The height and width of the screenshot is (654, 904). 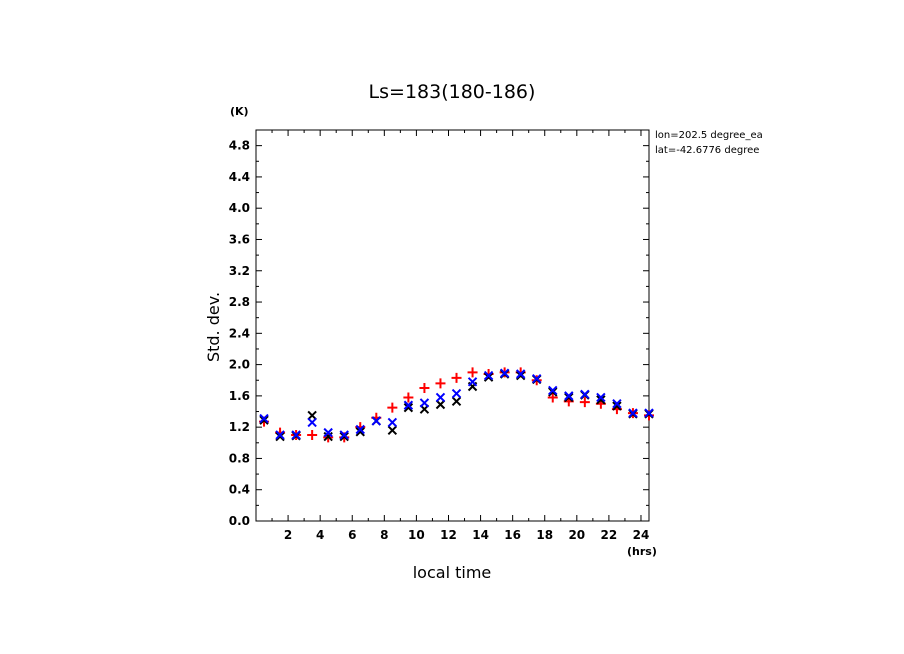 What do you see at coordinates (480, 535) in the screenshot?
I see `x-tick-label: 14` at bounding box center [480, 535].